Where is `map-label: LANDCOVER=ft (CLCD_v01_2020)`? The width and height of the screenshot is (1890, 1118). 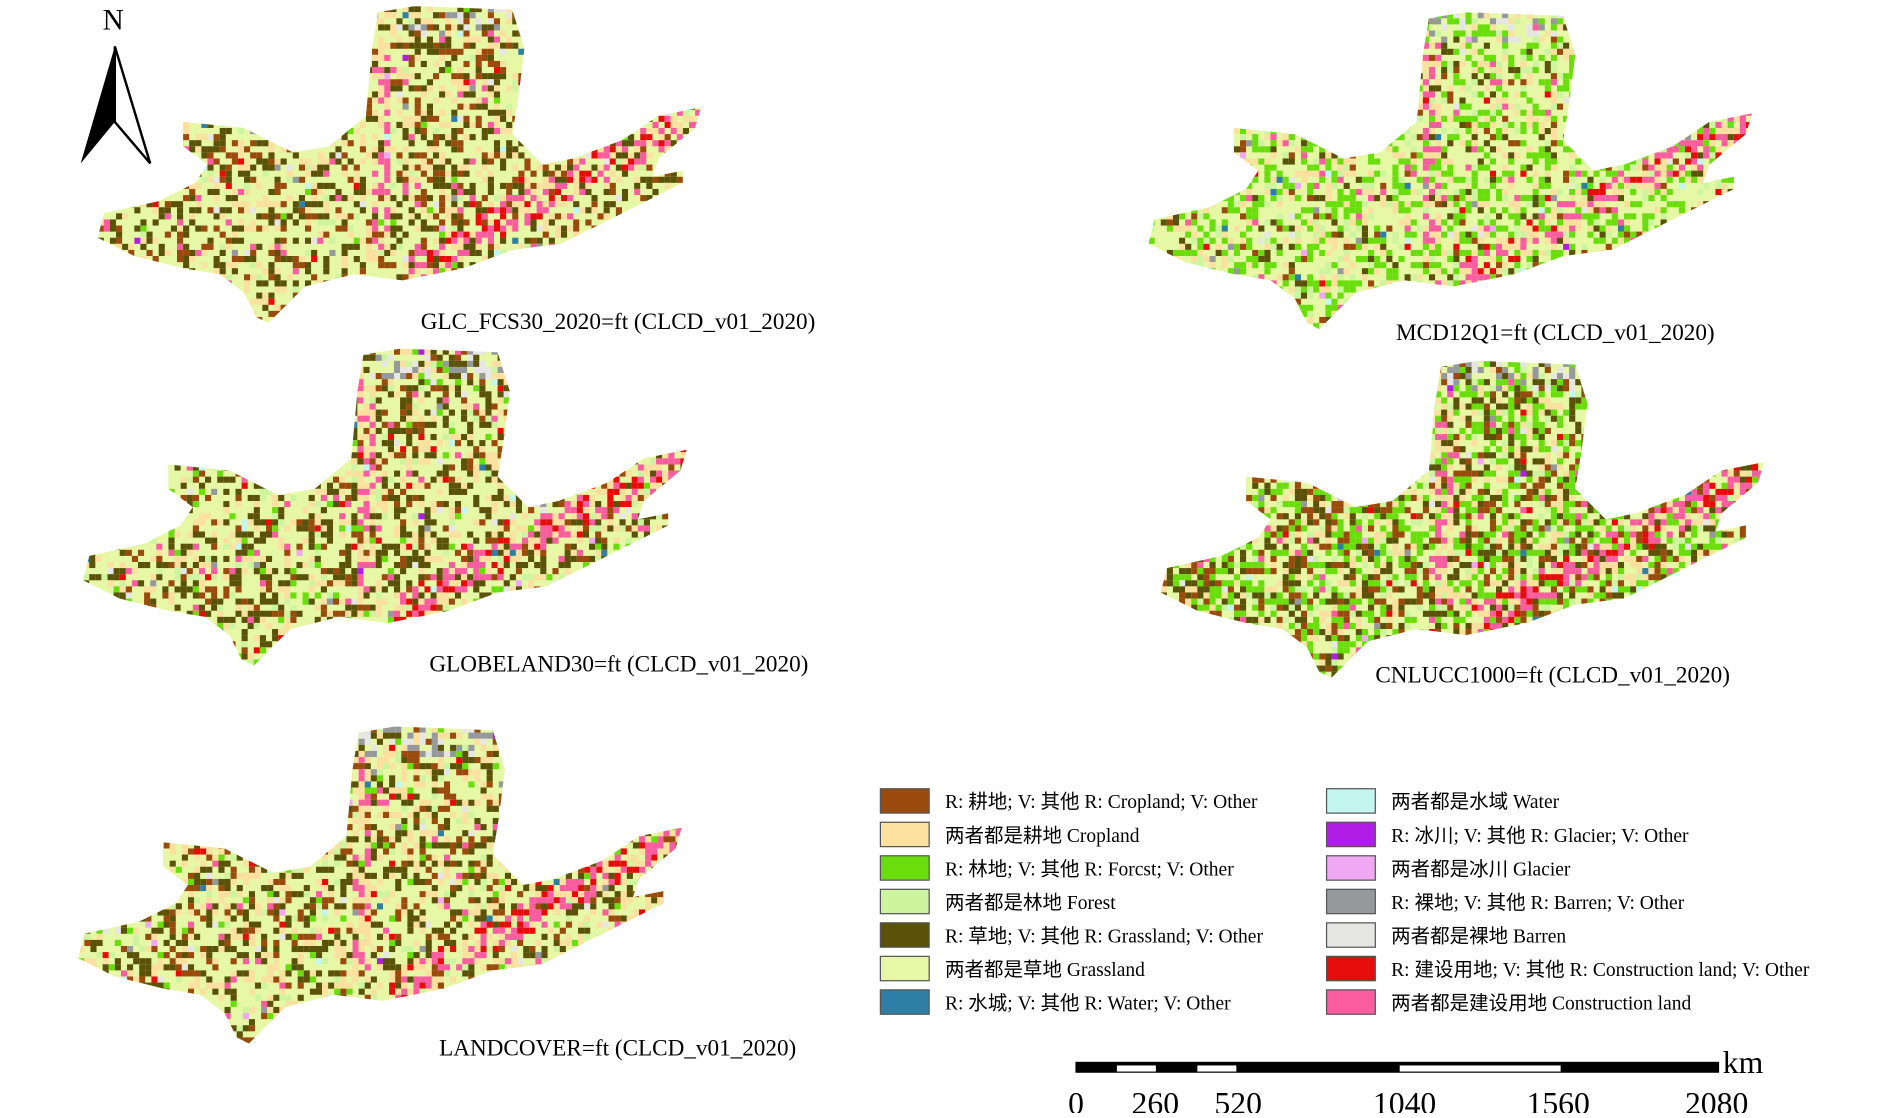
map-label: LANDCOVER=ft (CLCD_v01_2020) is located at coordinates (617, 1049).